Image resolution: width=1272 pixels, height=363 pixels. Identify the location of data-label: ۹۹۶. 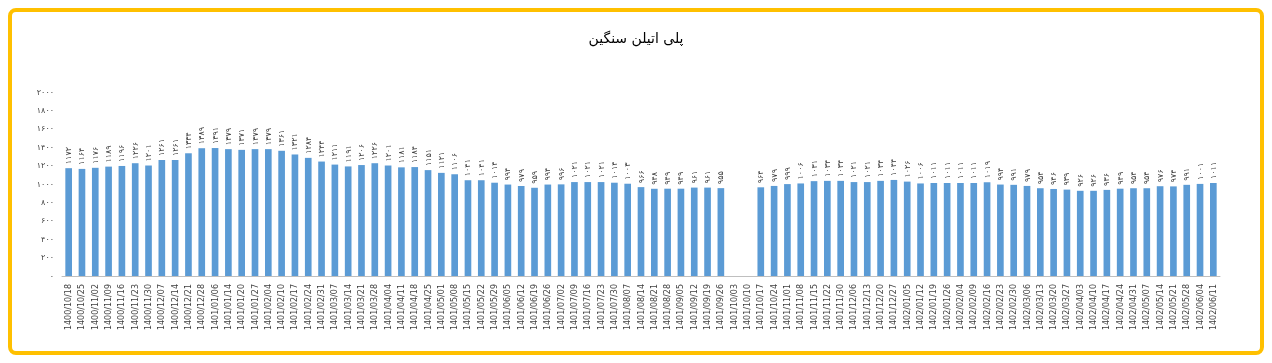
(561, 174).